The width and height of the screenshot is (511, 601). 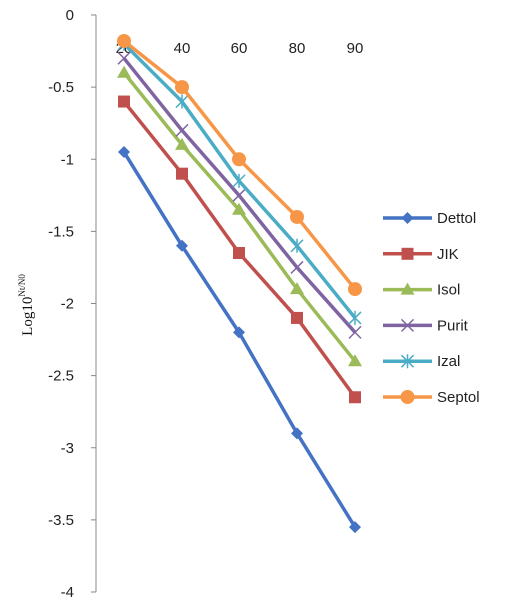 What do you see at coordinates (448, 254) in the screenshot?
I see `legend-label: JIK` at bounding box center [448, 254].